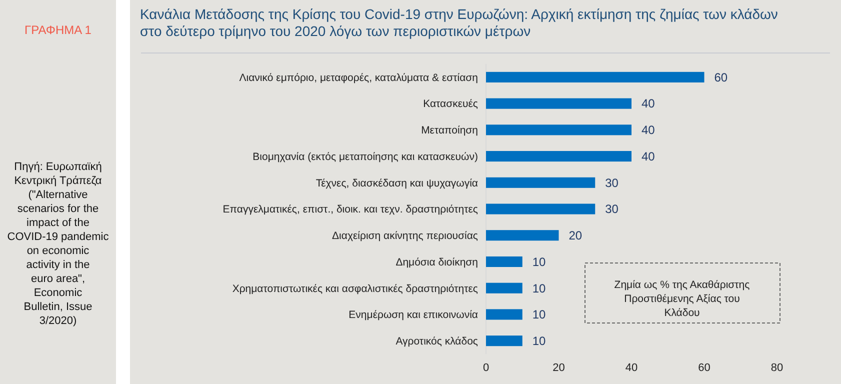 The height and width of the screenshot is (384, 841). Describe the element at coordinates (58, 244) in the screenshot. I see `text: Πηγή: Ευρωπαϊκή Κεντρική Τράπεζα ("Alternative scenarios for the impact of the COVID-19 pandemic on economic activity in the euro area", Economic Bulletin, Issue 3/2020)` at that location.